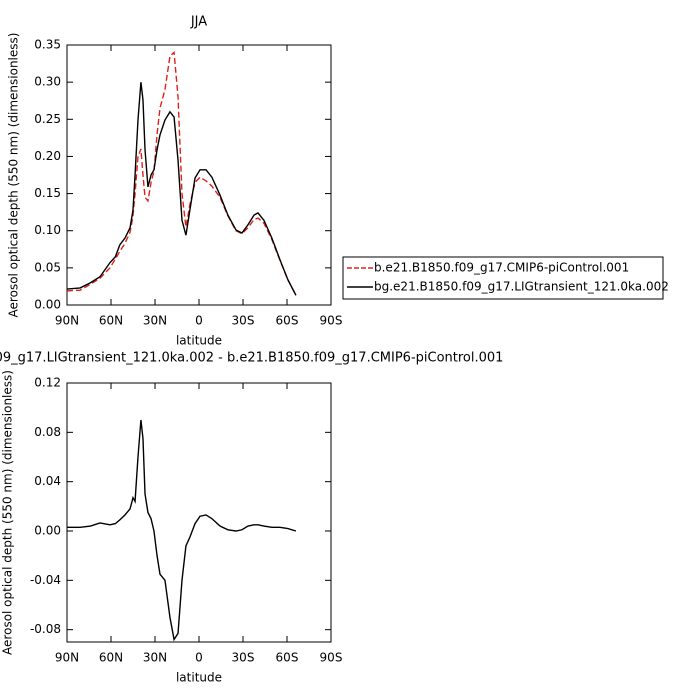  I want to click on y-tick-label: -0.08, so click(45, 629).